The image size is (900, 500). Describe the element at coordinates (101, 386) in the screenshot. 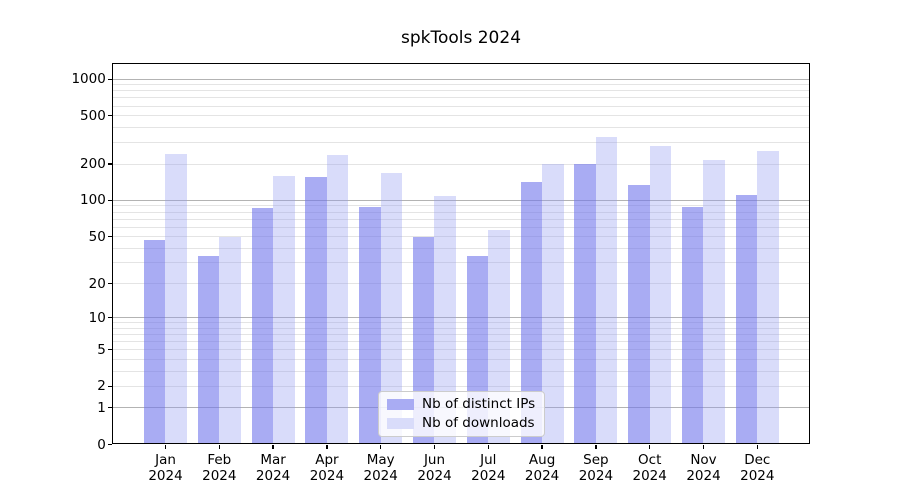

I see `y-tick-label: 2` at that location.